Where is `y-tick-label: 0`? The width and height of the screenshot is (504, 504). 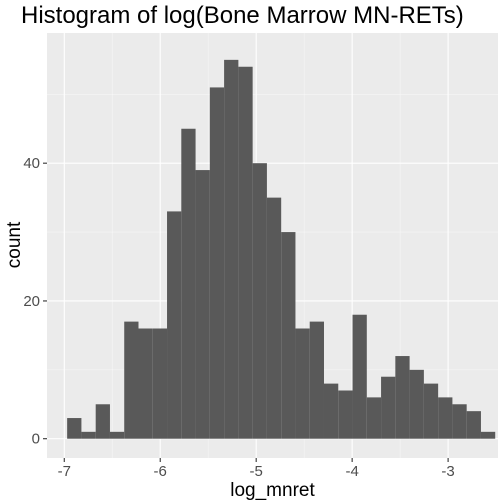
y-tick-label: 0 is located at coordinates (36, 439).